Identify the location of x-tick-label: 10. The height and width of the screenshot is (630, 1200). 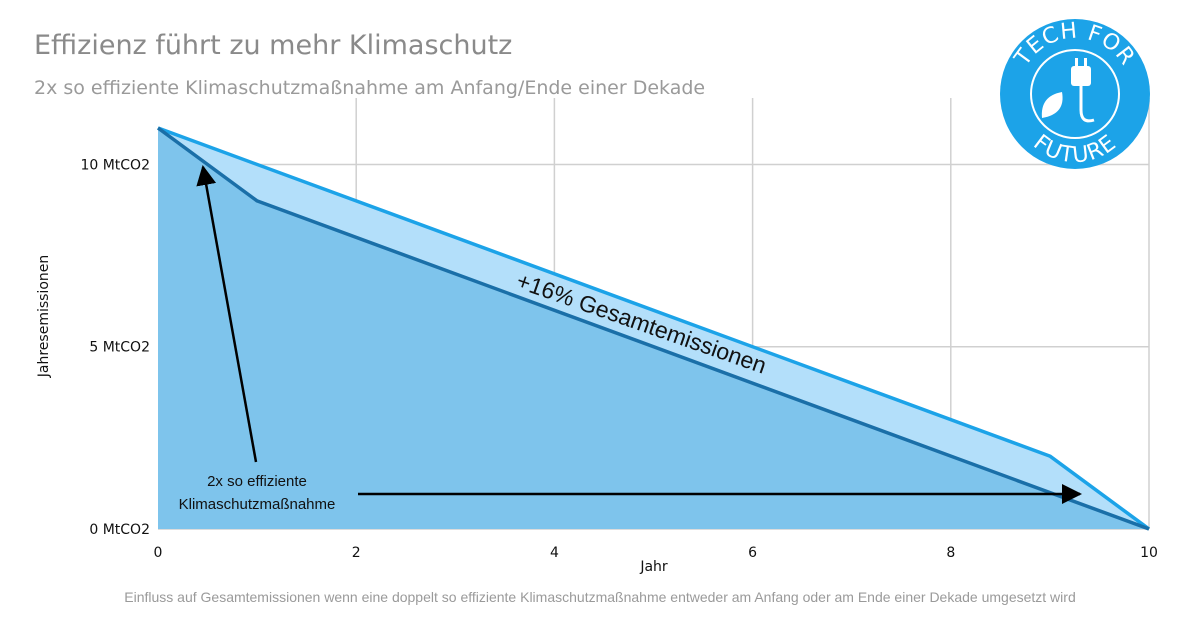
(1149, 553).